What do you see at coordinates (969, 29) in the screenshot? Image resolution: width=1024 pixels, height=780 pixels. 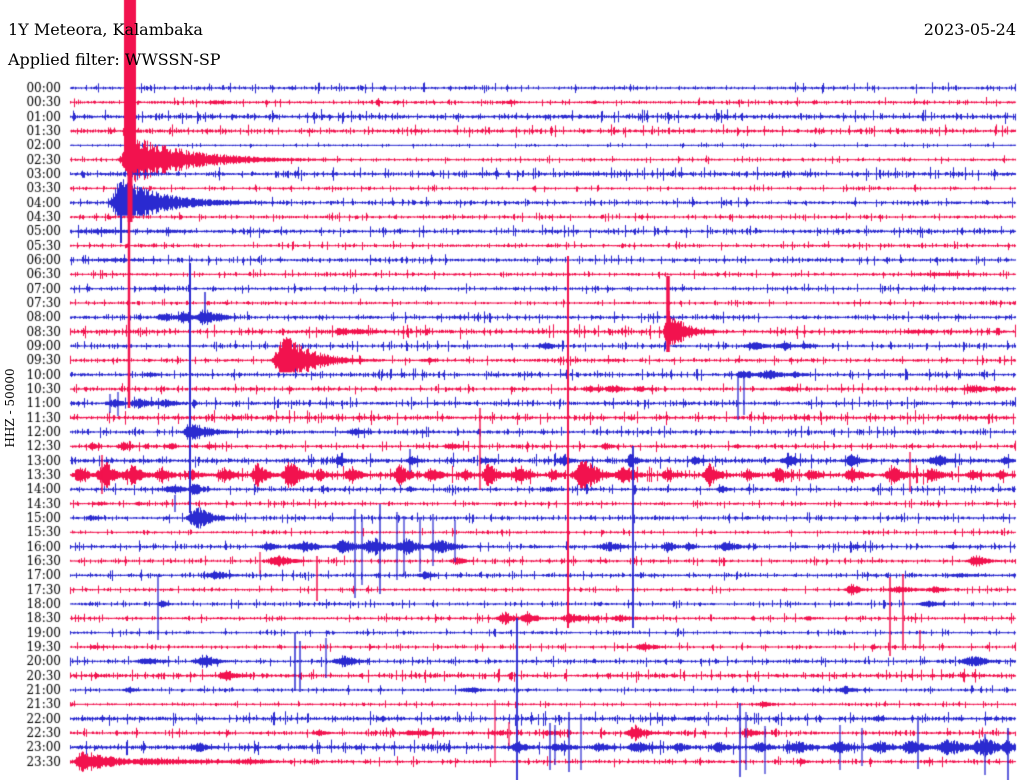 I see `date-label: 2023-05-24` at bounding box center [969, 29].